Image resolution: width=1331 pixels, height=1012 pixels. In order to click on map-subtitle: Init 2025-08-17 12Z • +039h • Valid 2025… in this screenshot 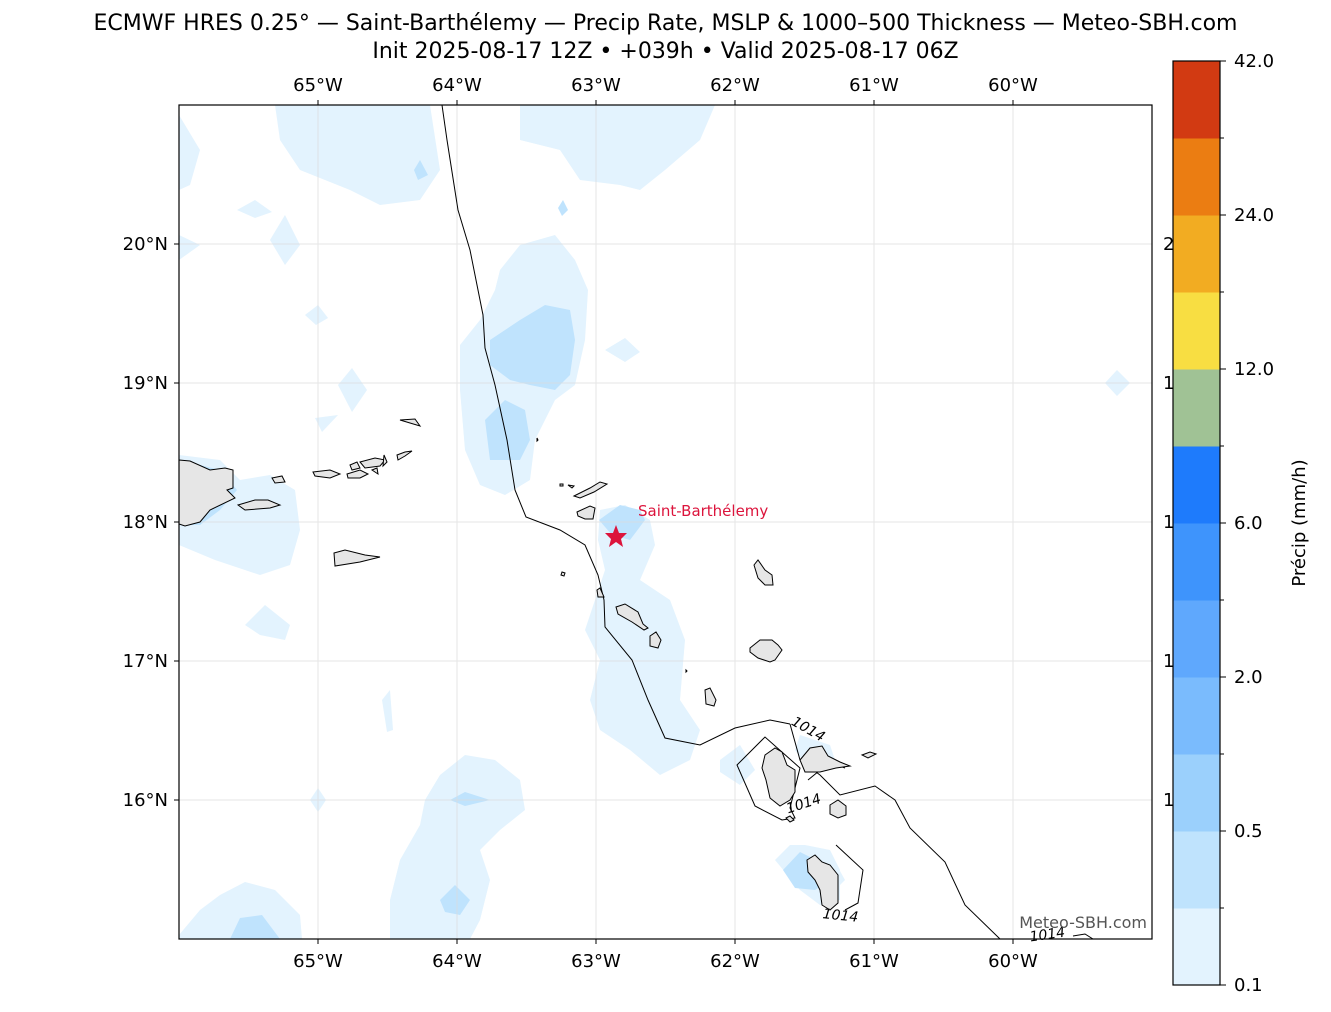, I will do `click(665, 51)`.